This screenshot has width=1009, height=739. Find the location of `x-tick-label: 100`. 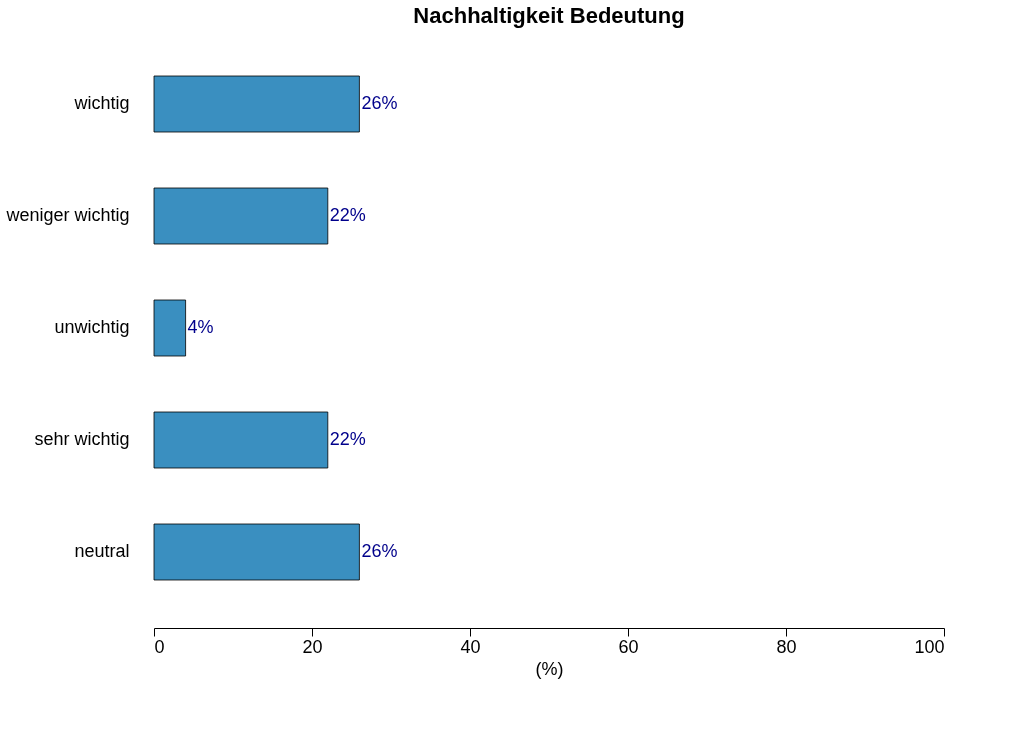

x-tick-label: 100 is located at coordinates (929, 646).